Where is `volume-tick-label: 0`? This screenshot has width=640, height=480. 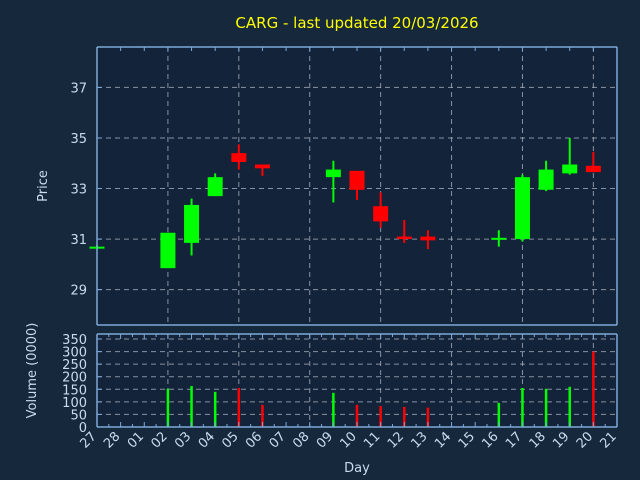 volume-tick-label: 0 is located at coordinates (83, 428).